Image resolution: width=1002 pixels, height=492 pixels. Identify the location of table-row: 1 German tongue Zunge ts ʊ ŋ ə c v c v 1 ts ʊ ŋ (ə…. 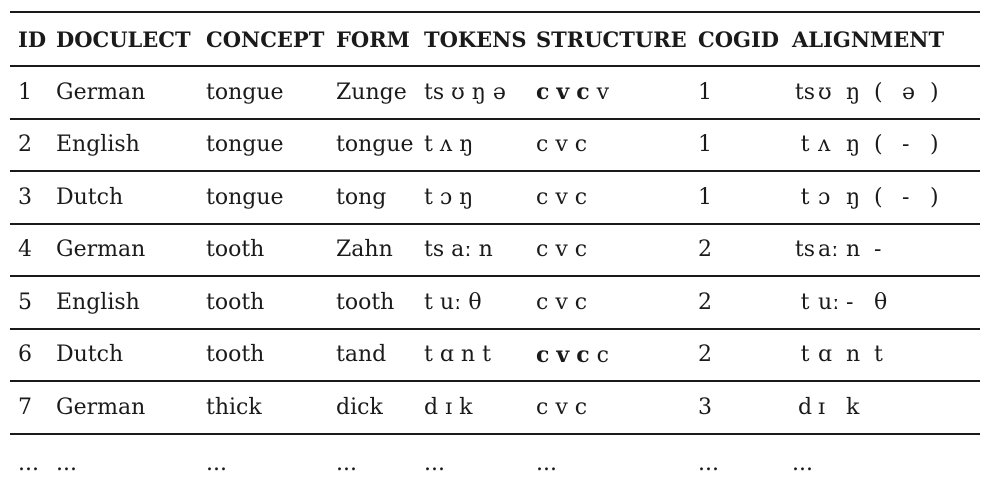
(495, 92).